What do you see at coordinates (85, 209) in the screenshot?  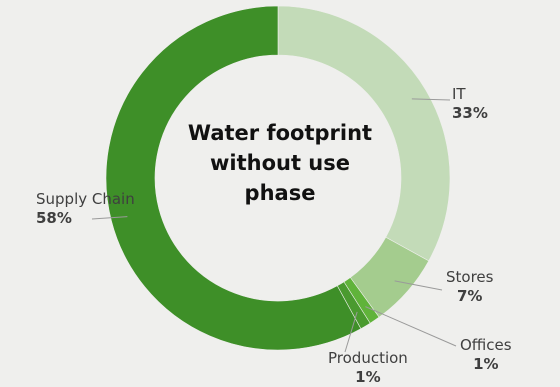 I see `label-supply-chain: Supply Chain 58%` at bounding box center [85, 209].